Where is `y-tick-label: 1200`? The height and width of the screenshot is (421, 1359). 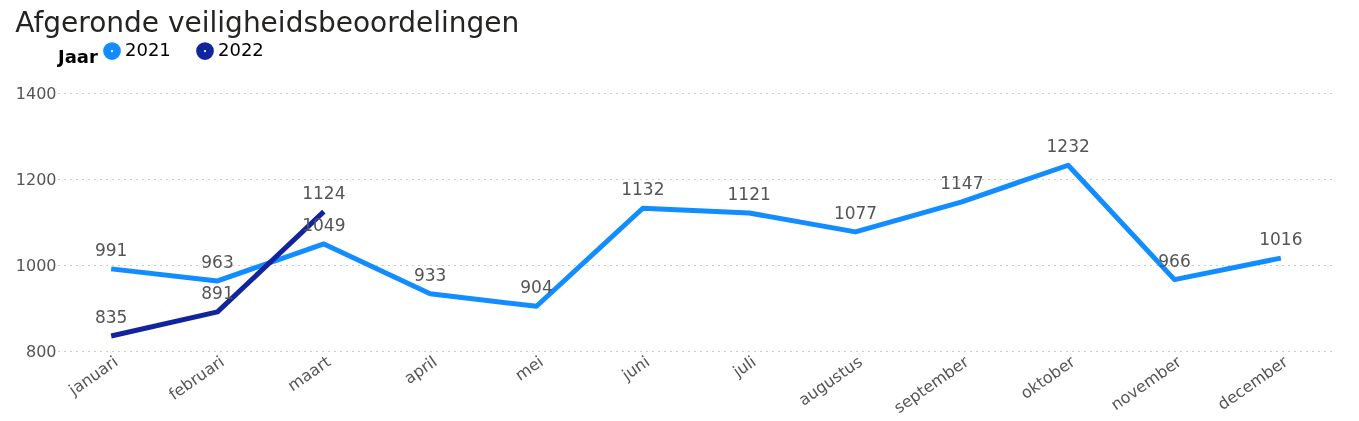 y-tick-label: 1200 is located at coordinates (36, 179).